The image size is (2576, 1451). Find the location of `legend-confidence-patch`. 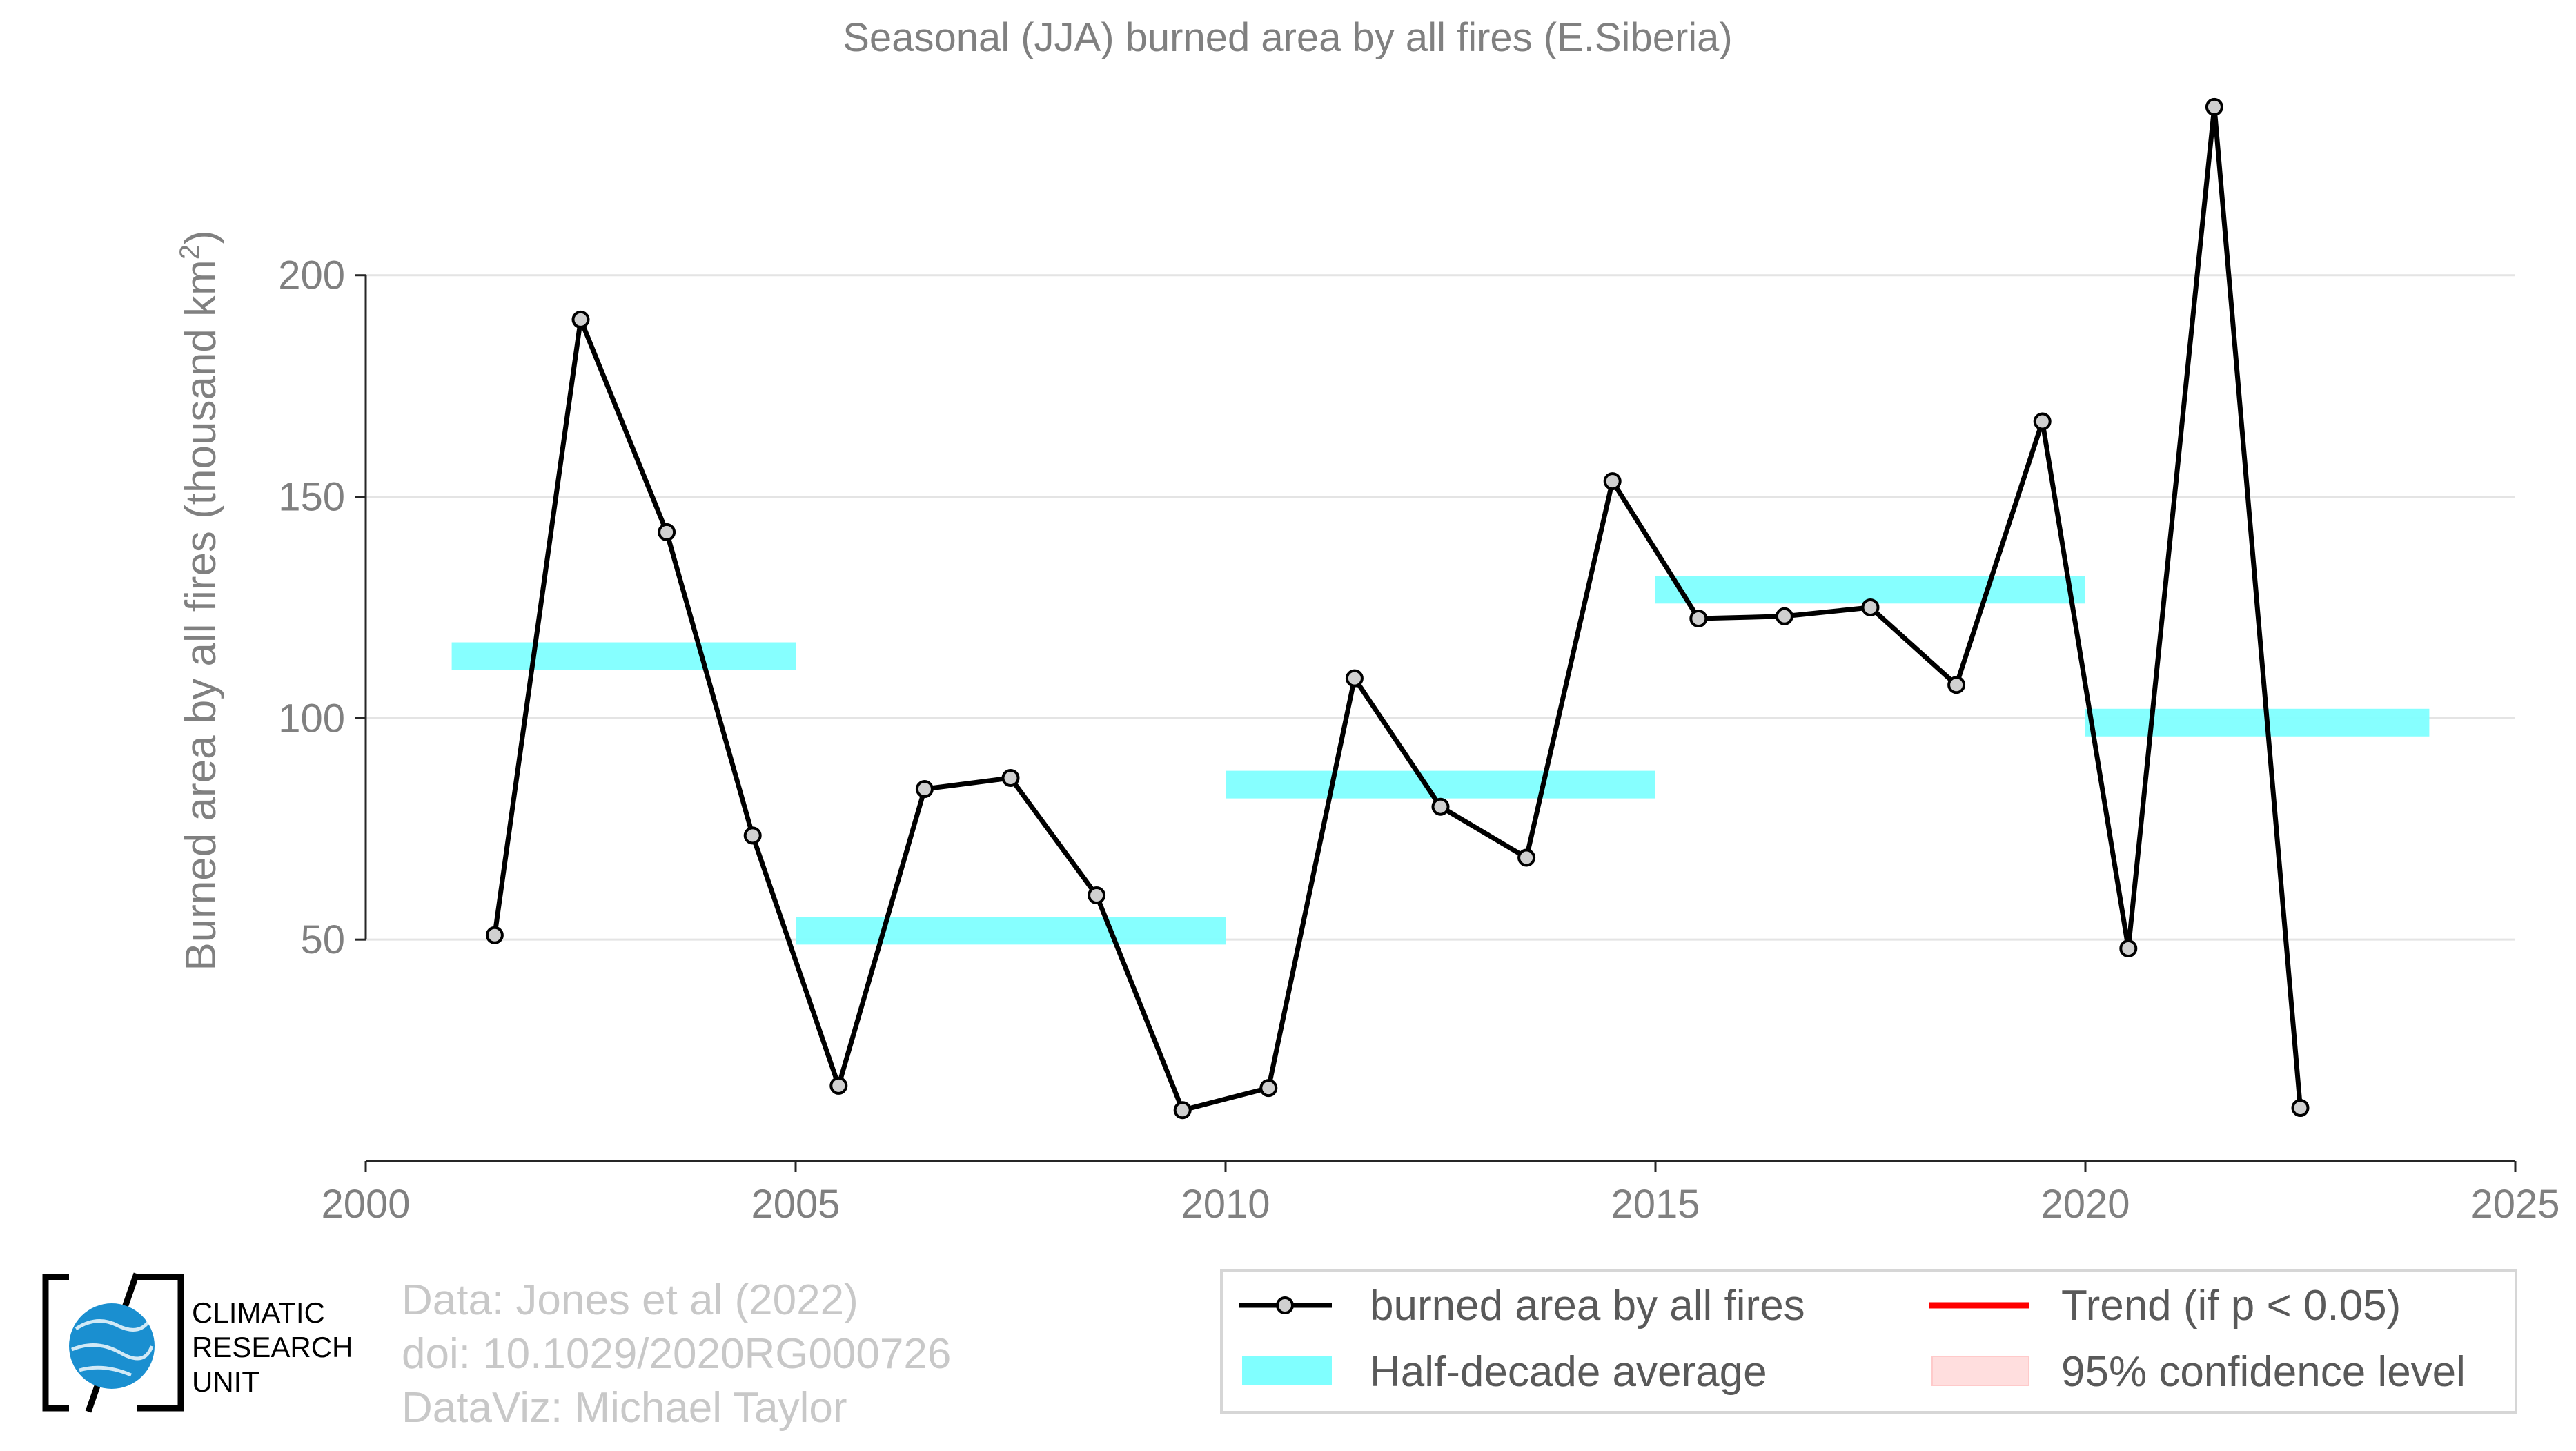

legend-confidence-patch is located at coordinates (1980, 1371).